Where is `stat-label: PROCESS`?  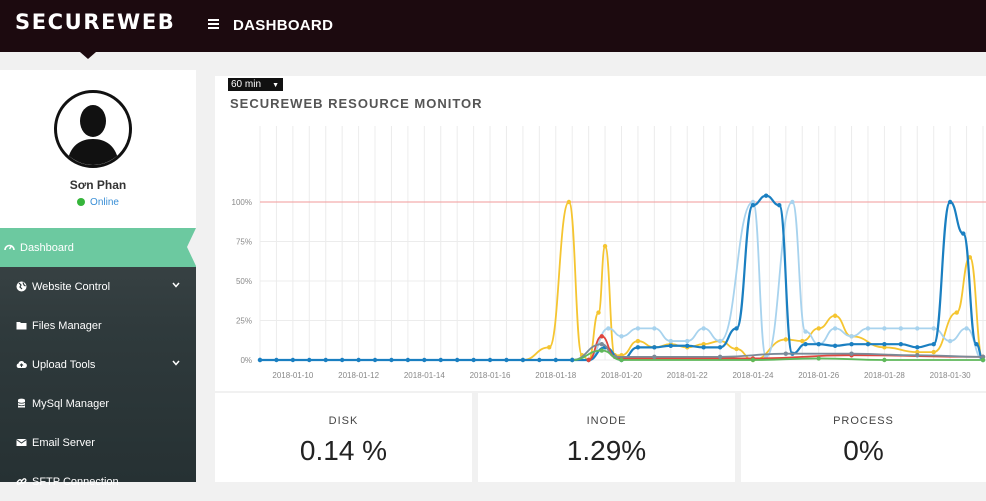 stat-label: PROCESS is located at coordinates (863, 421).